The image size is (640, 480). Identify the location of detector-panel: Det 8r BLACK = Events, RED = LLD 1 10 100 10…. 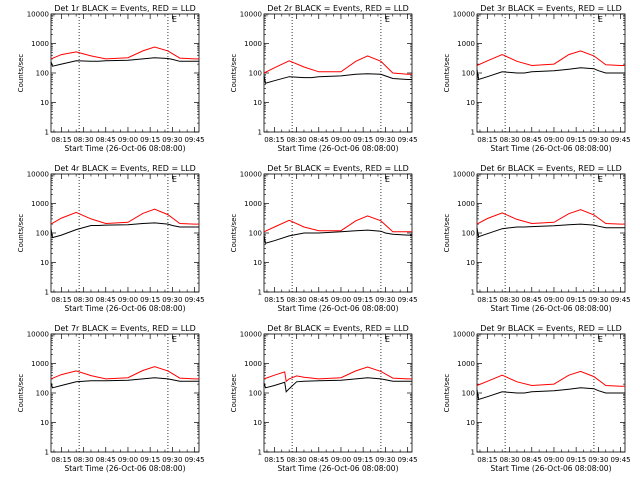
(324, 398).